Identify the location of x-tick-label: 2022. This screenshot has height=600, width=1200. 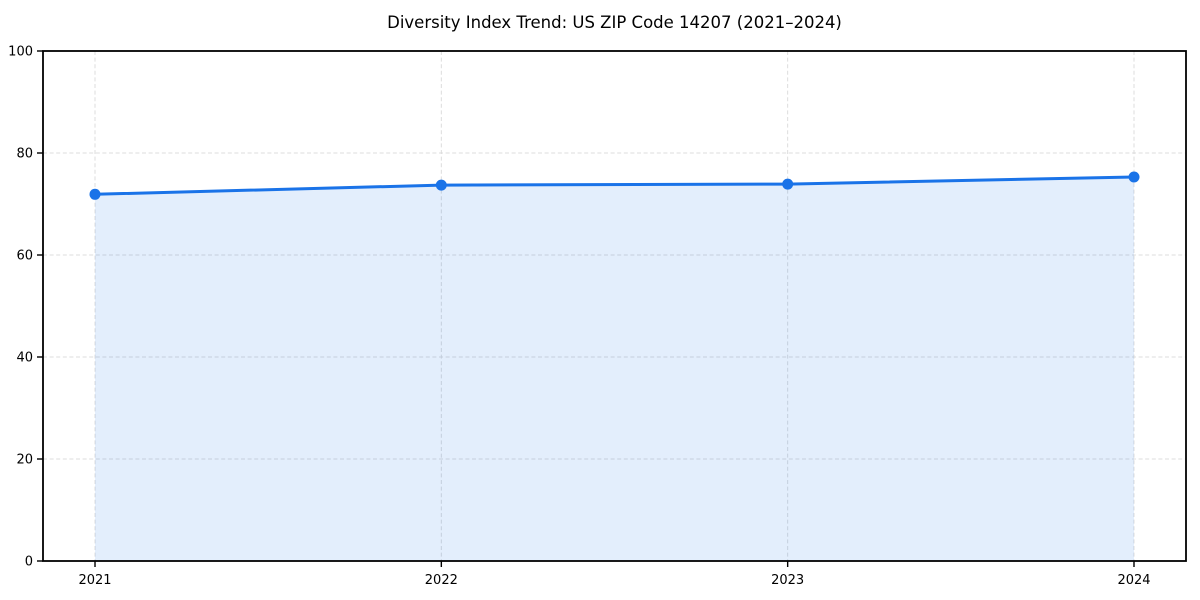
(441, 580).